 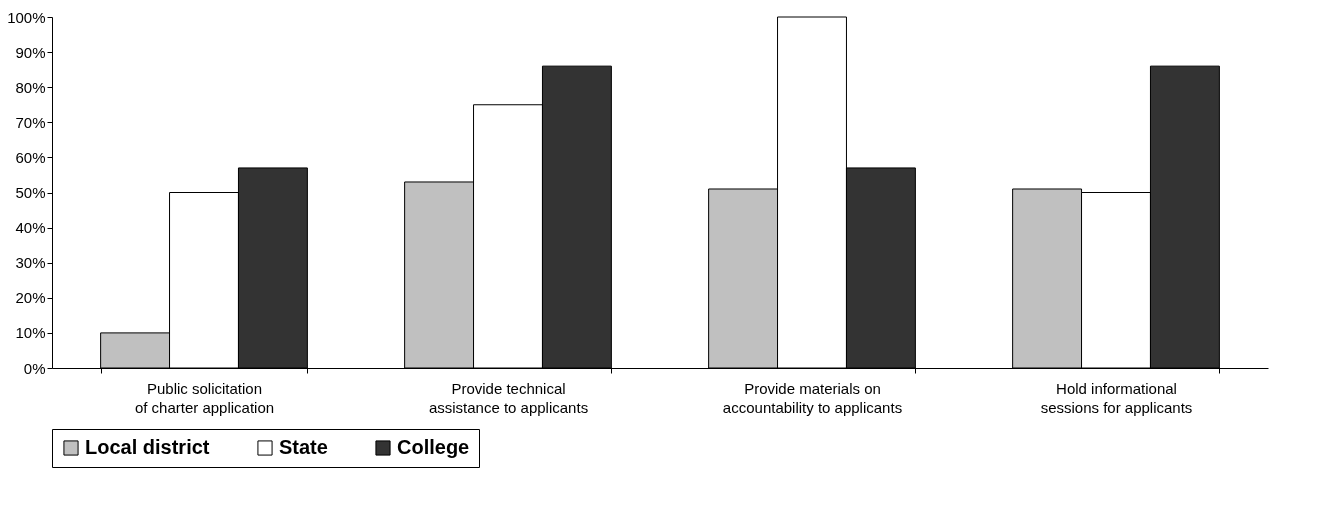 I want to click on legend-label: State, so click(x=303, y=447).